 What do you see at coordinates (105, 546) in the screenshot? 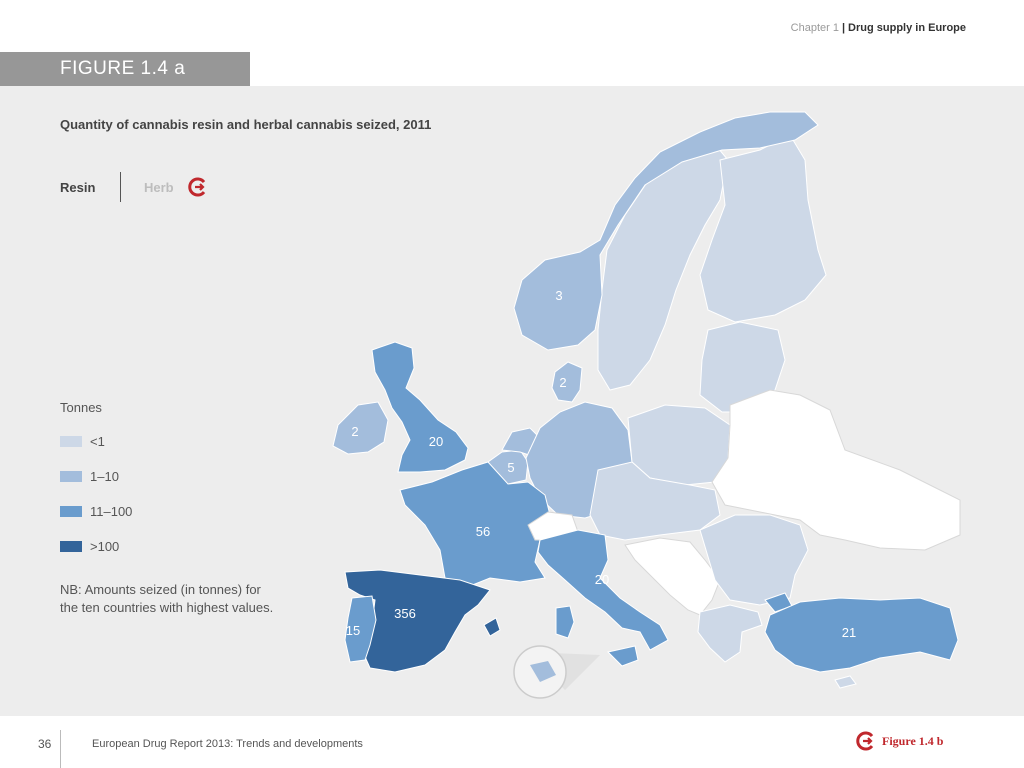
I see `legend-label: >100` at bounding box center [105, 546].